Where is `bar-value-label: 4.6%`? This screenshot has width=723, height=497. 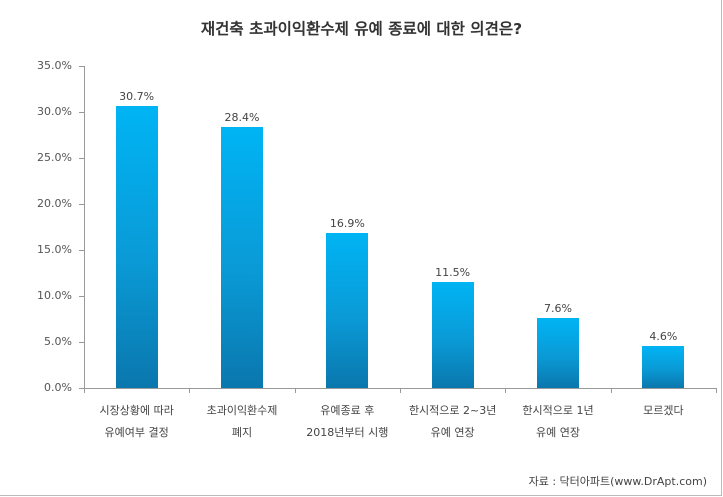
bar-value-label: 4.6% is located at coordinates (663, 336).